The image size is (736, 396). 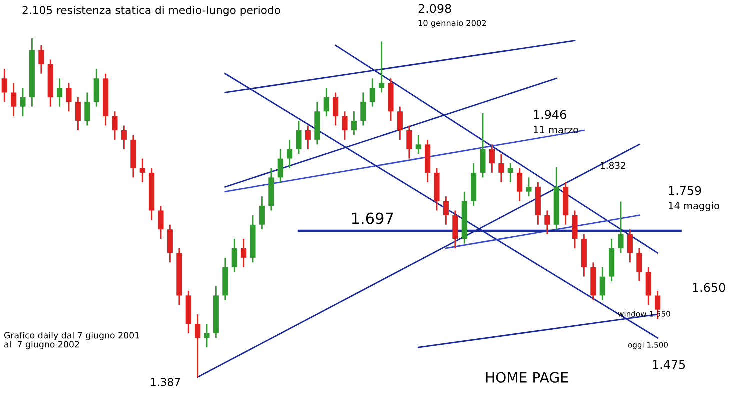 What do you see at coordinates (373, 218) in the screenshot?
I see `ref-line-label: 1.697` at bounding box center [373, 218].